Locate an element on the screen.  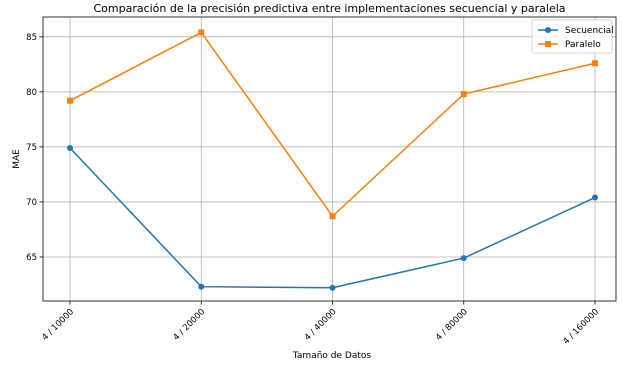
x-tick-label: 4 / 40000 is located at coordinates (321, 325).